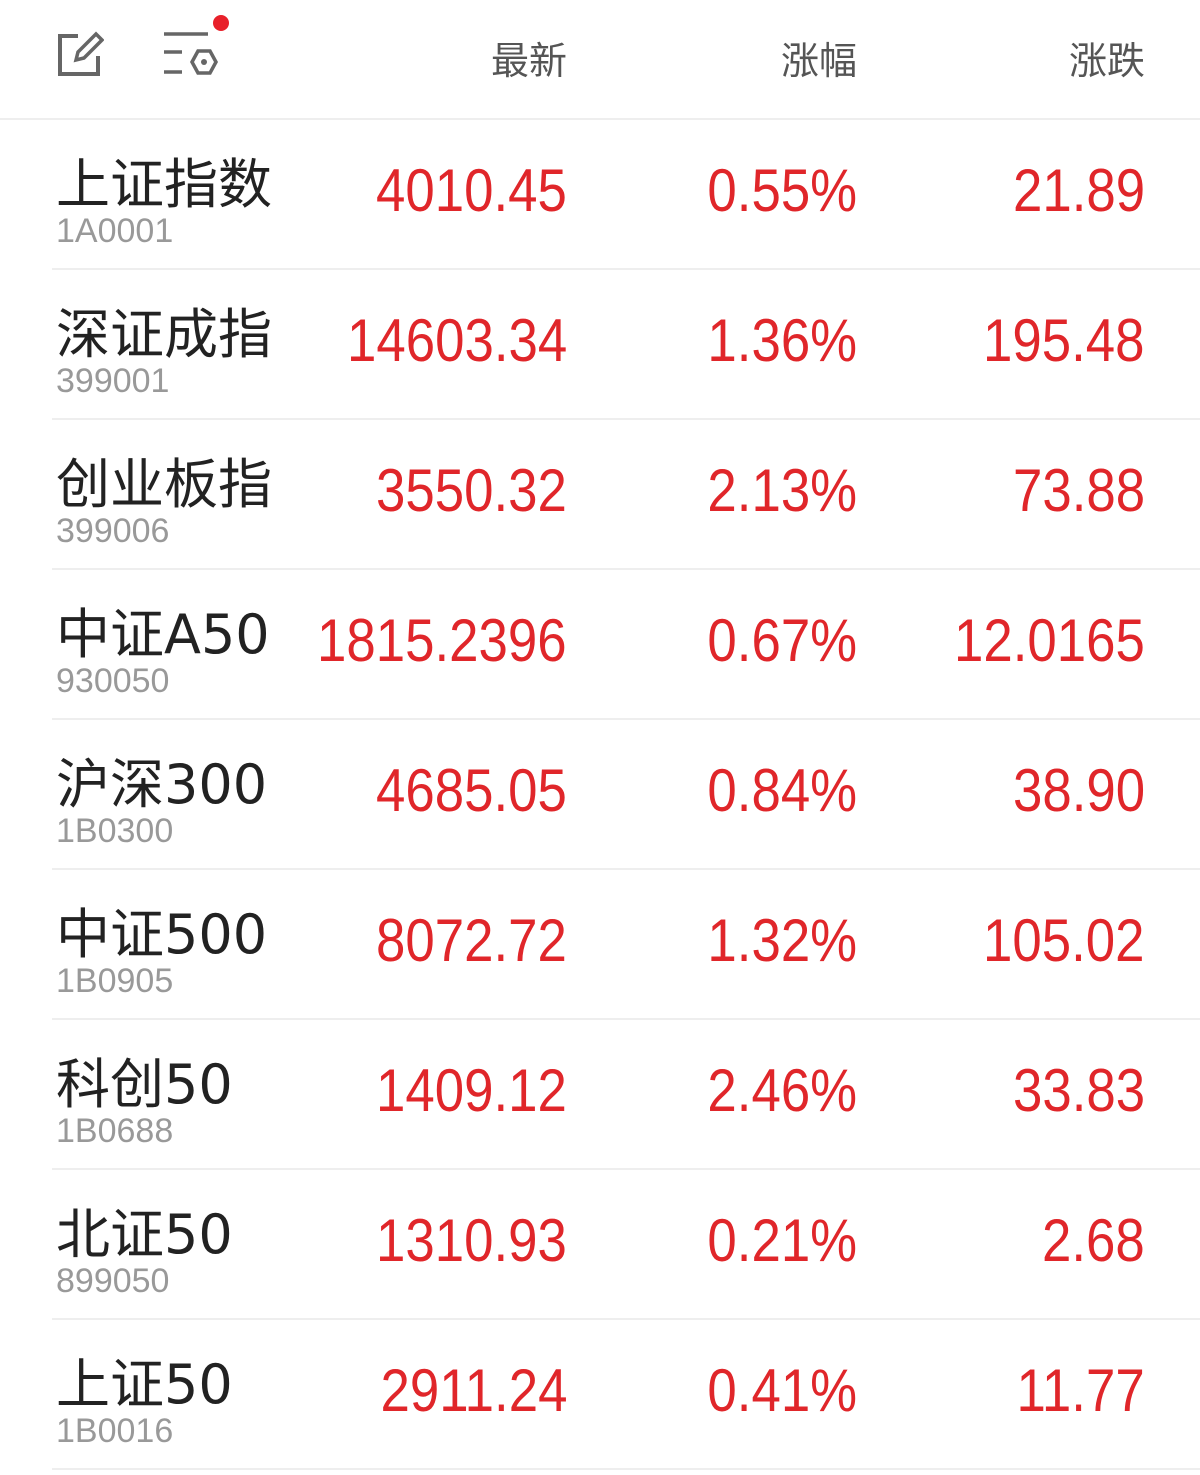 Image resolution: width=1200 pixels, height=1475 pixels. What do you see at coordinates (115, 981) in the screenshot?
I see `index-code: 1B0905` at bounding box center [115, 981].